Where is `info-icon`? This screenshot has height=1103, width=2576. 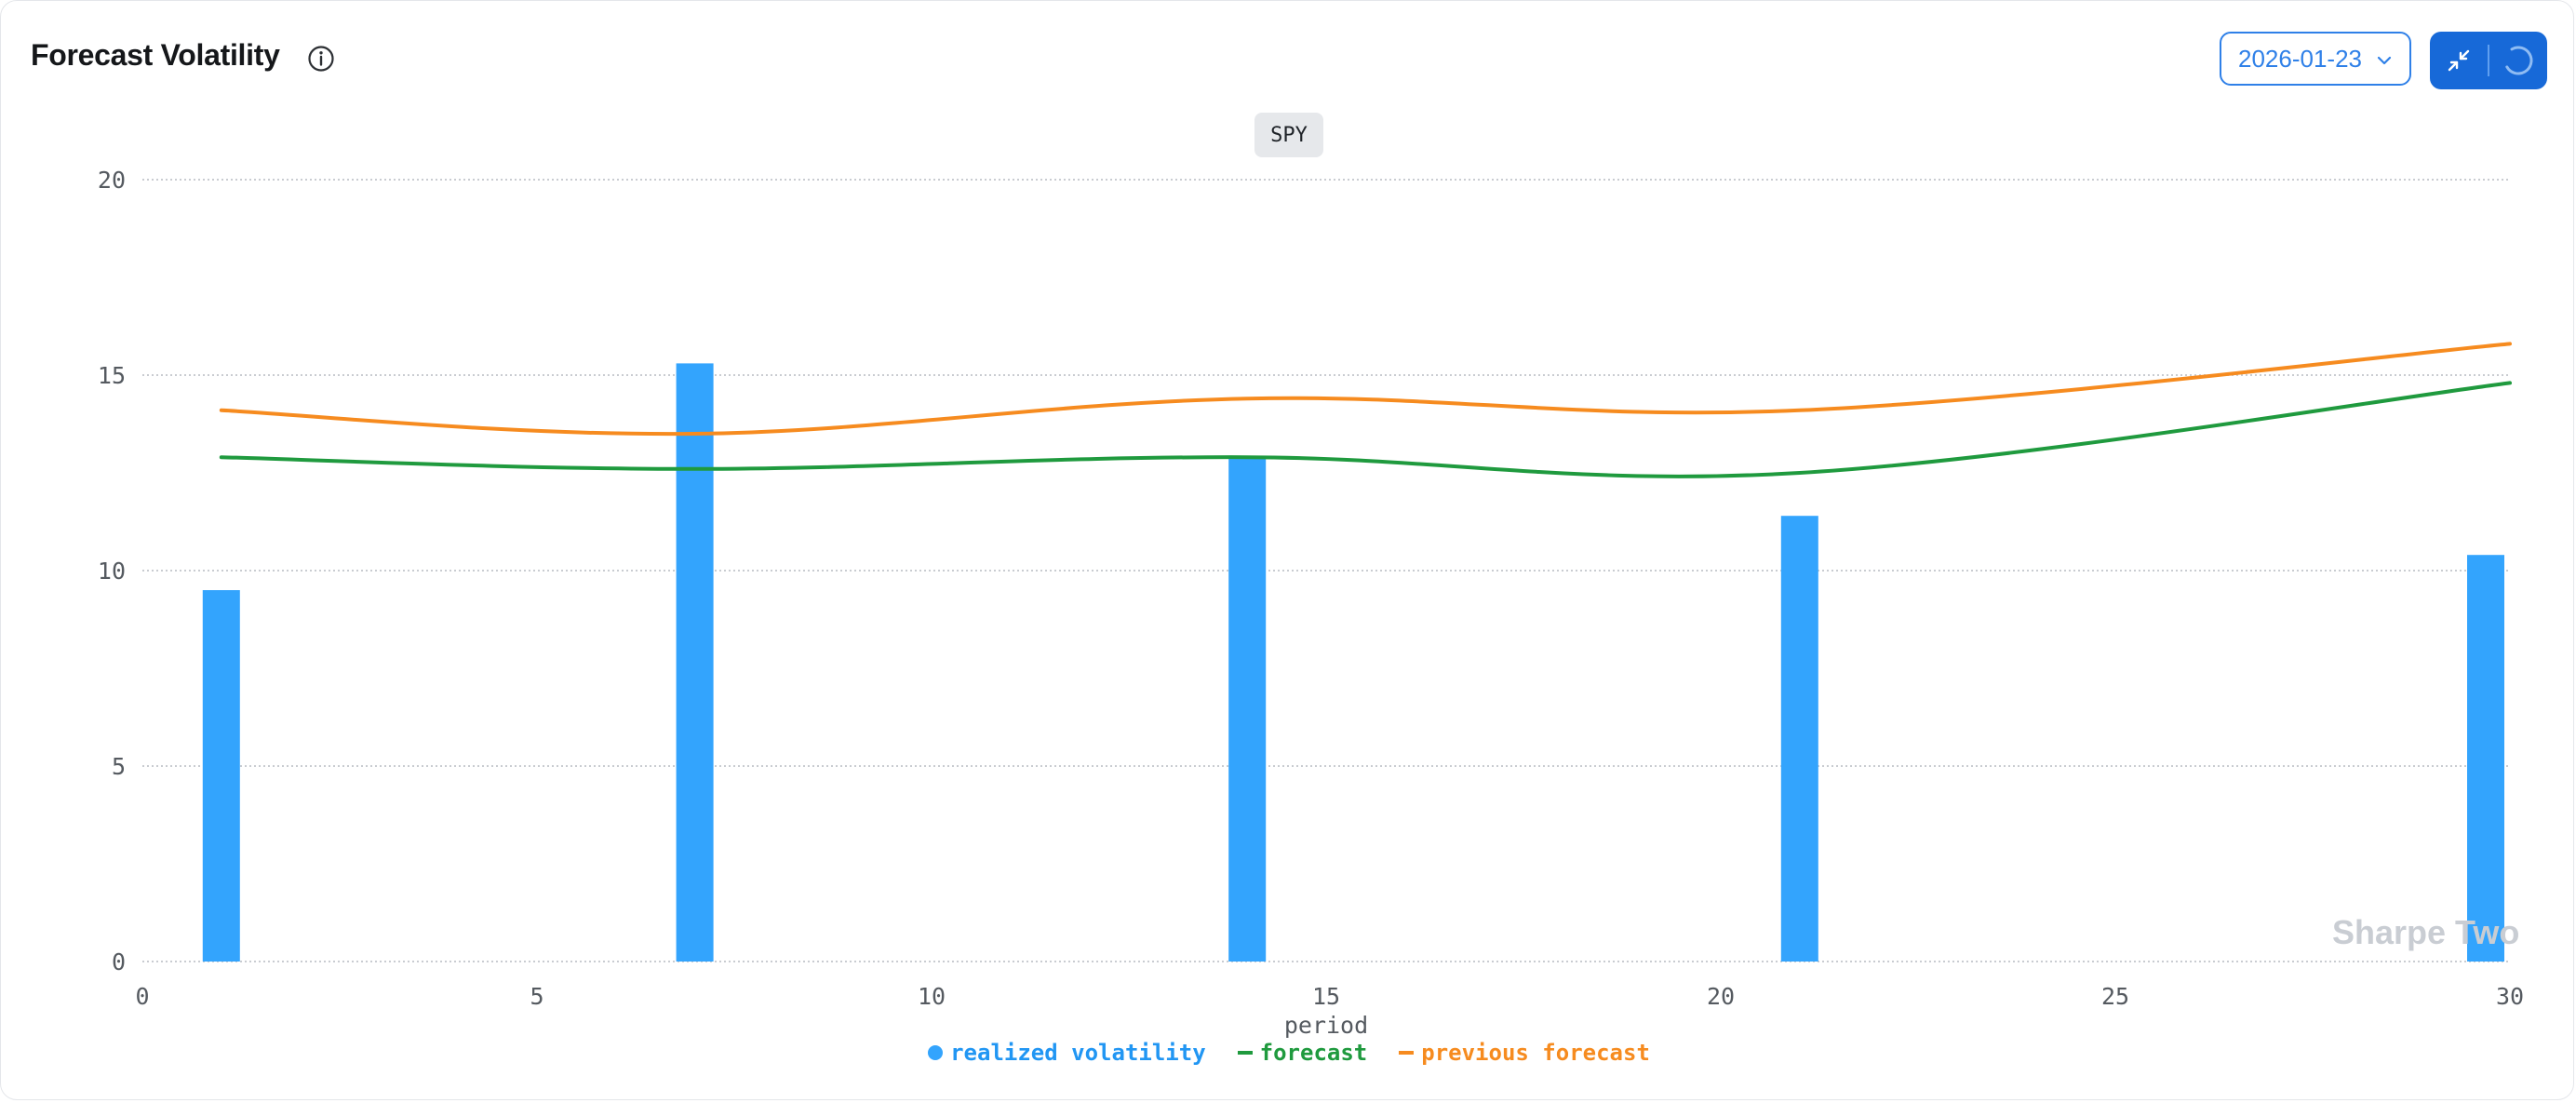 info-icon is located at coordinates (321, 59).